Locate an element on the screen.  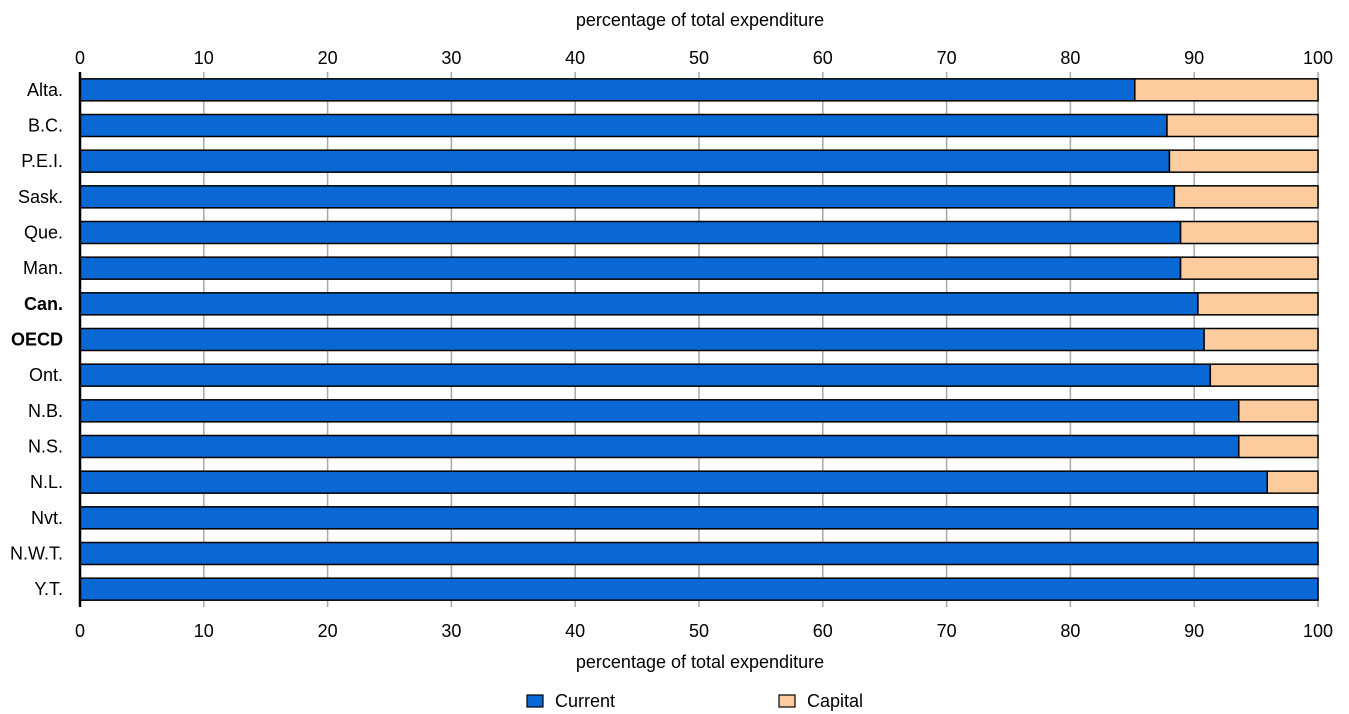
category-label: Can. is located at coordinates (43, 304).